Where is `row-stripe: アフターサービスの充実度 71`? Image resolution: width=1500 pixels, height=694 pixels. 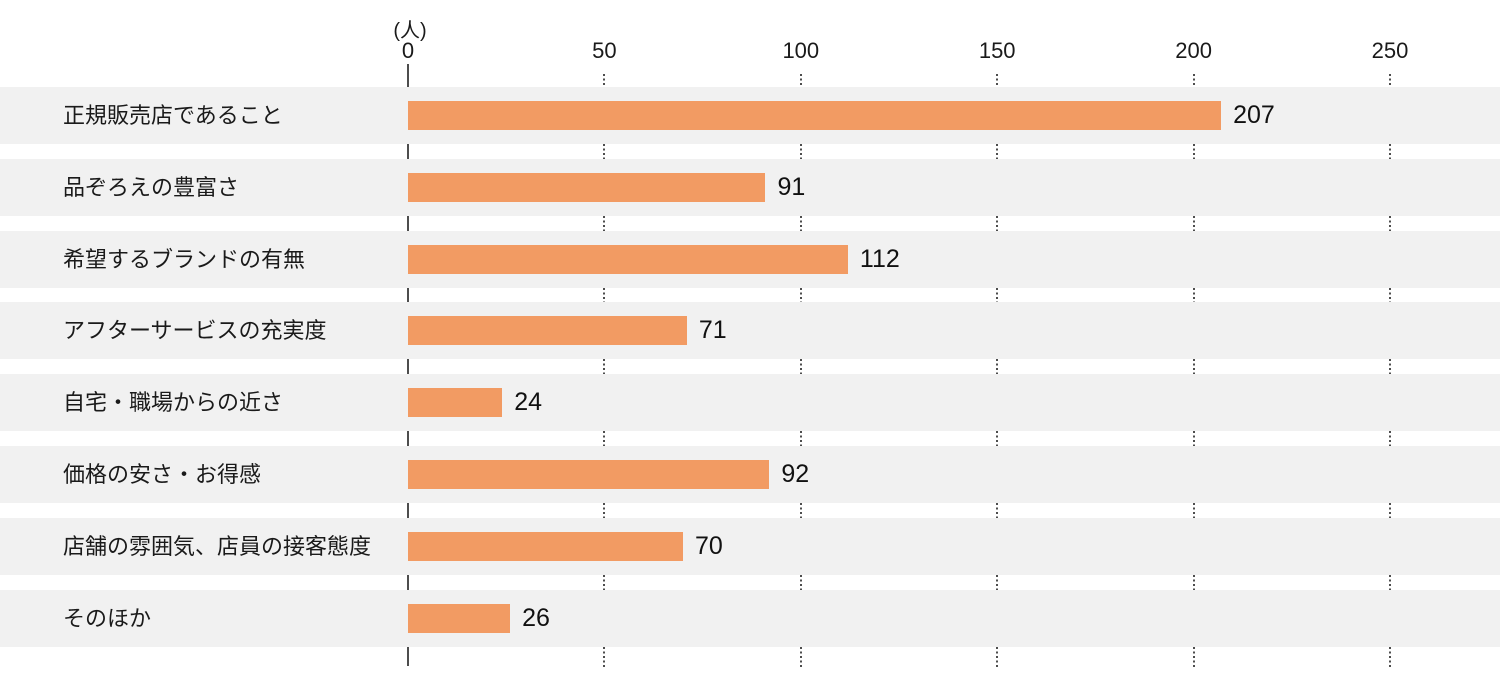
row-stripe: アフターサービスの充実度 71 is located at coordinates (750, 331).